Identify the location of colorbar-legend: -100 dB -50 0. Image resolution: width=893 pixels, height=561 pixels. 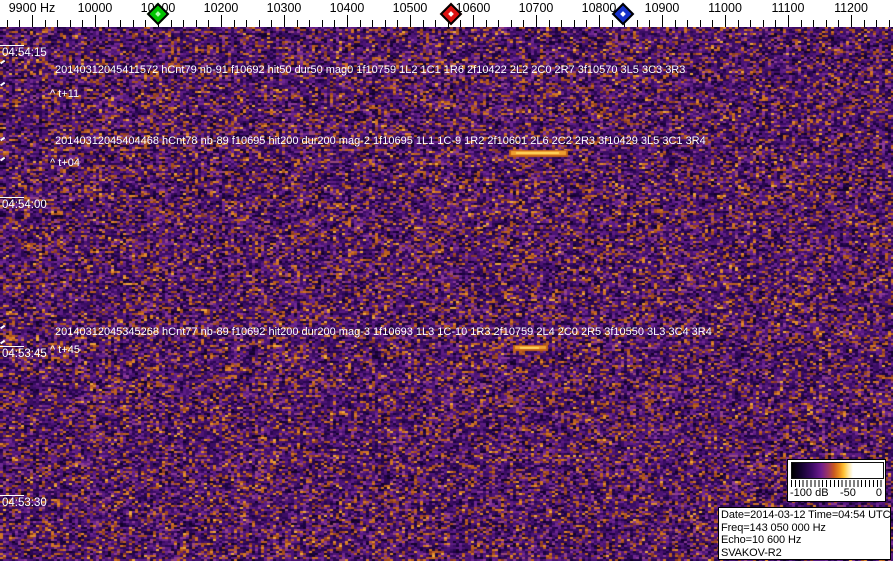
(836, 480).